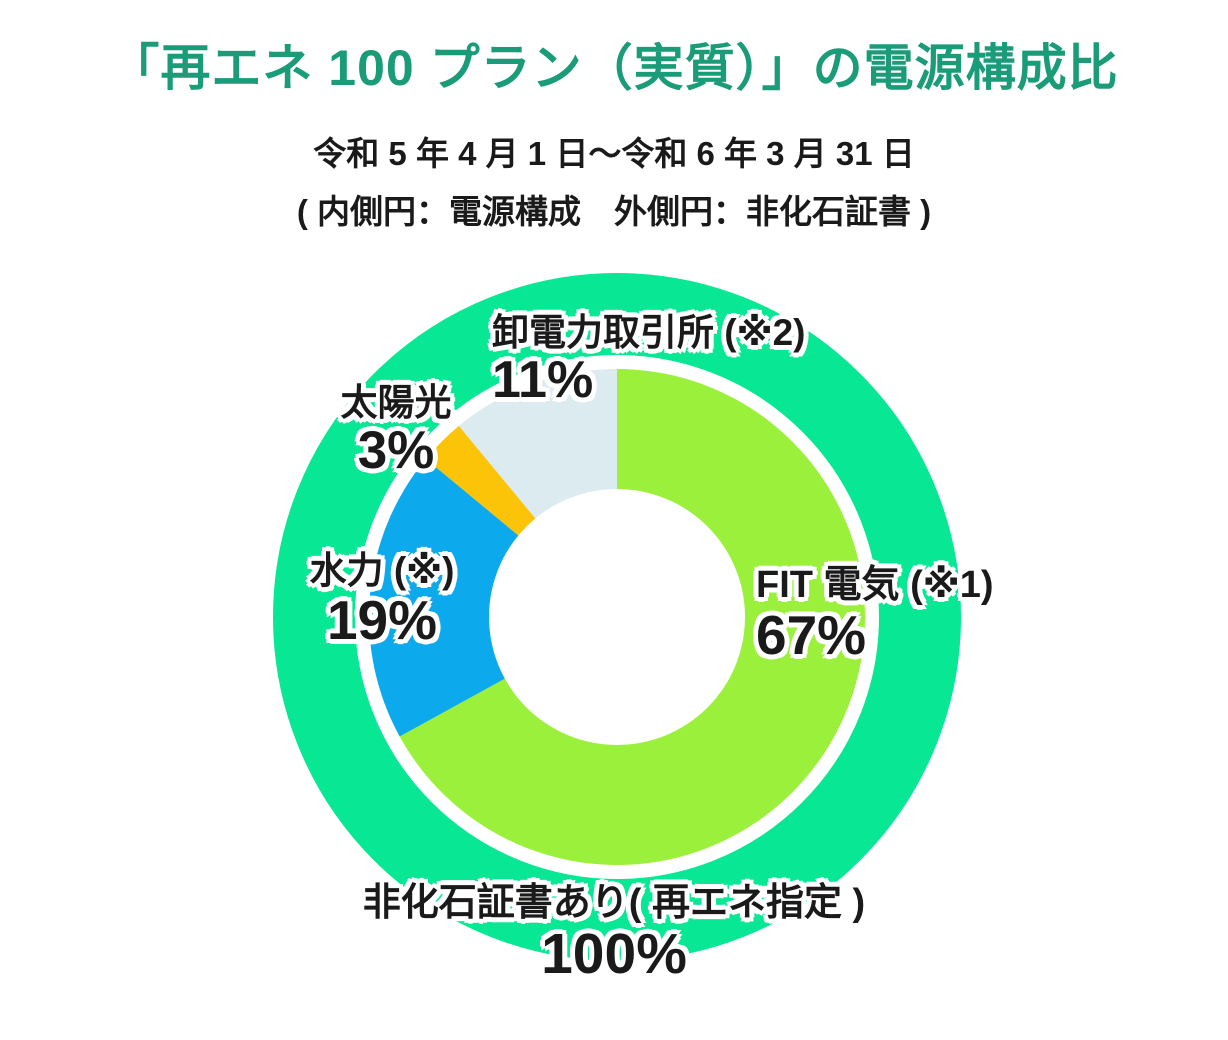  What do you see at coordinates (614, 68) in the screenshot?
I see `page-title: 「再エネ 100 プラン（実質）」の電源構成比` at bounding box center [614, 68].